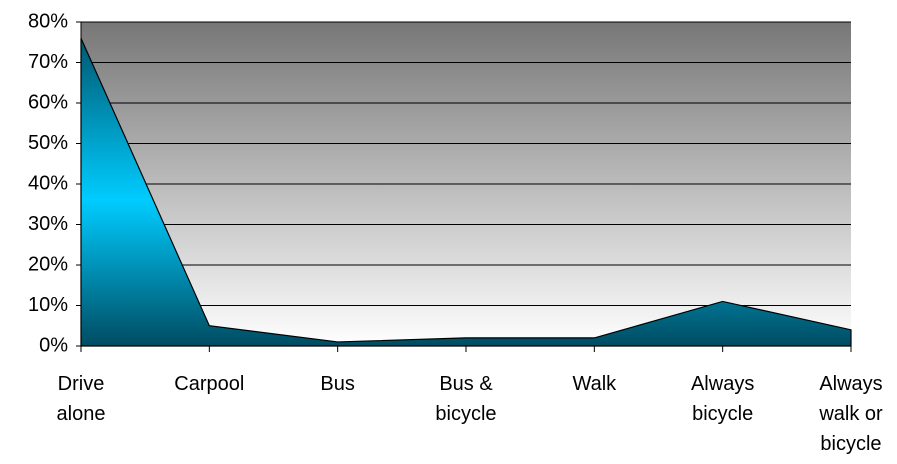 This screenshot has height=464, width=897. Describe the element at coordinates (466, 399) in the screenshot. I see `x-tick-label: Bus & bicycle` at that location.